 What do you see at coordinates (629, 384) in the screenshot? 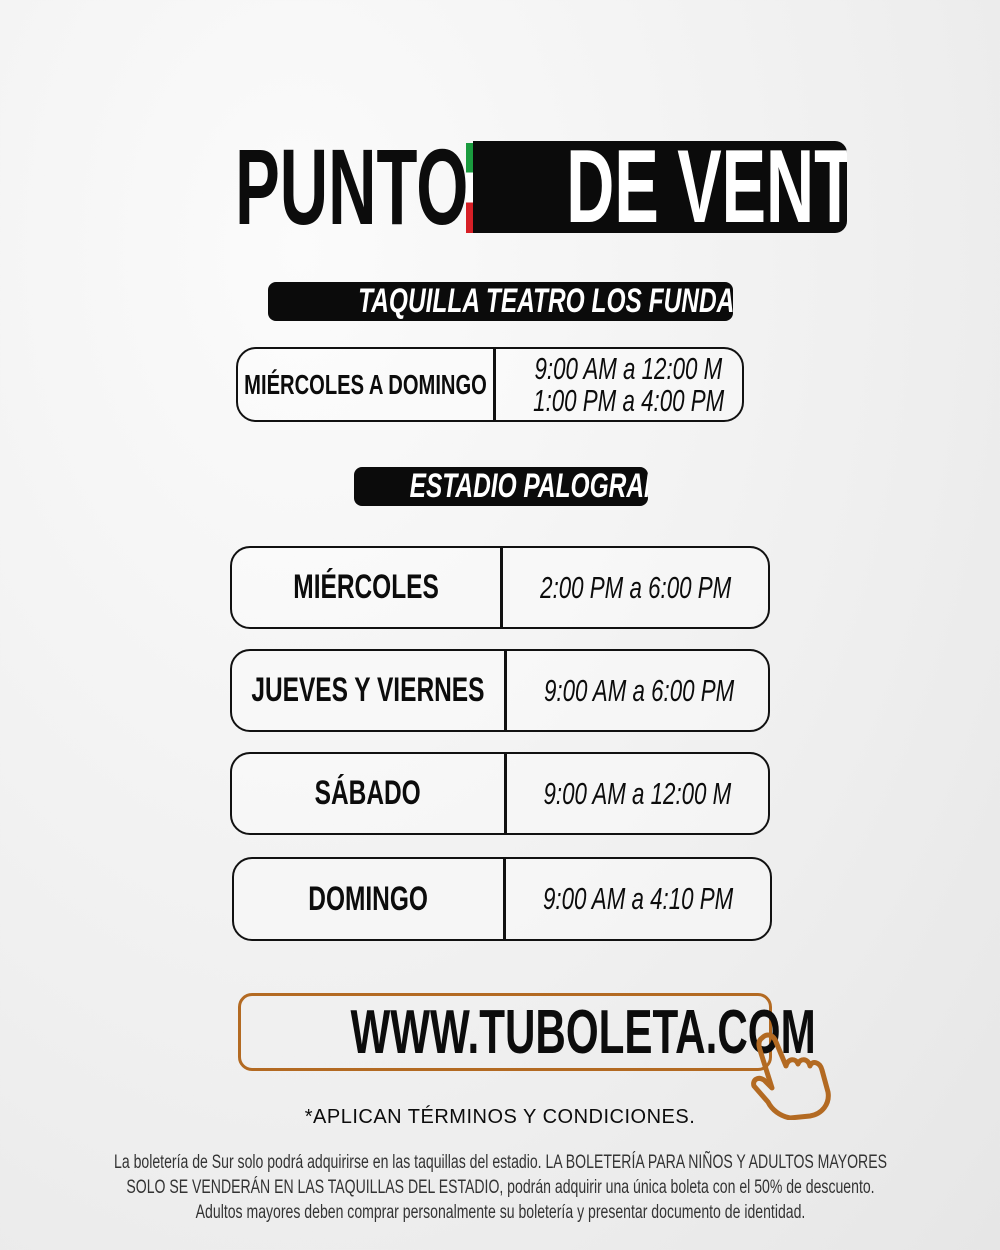
I see `schedule-hours: 9:00 AM a 12:00 M 1:00 PM a 4:00 PM` at bounding box center [629, 384].